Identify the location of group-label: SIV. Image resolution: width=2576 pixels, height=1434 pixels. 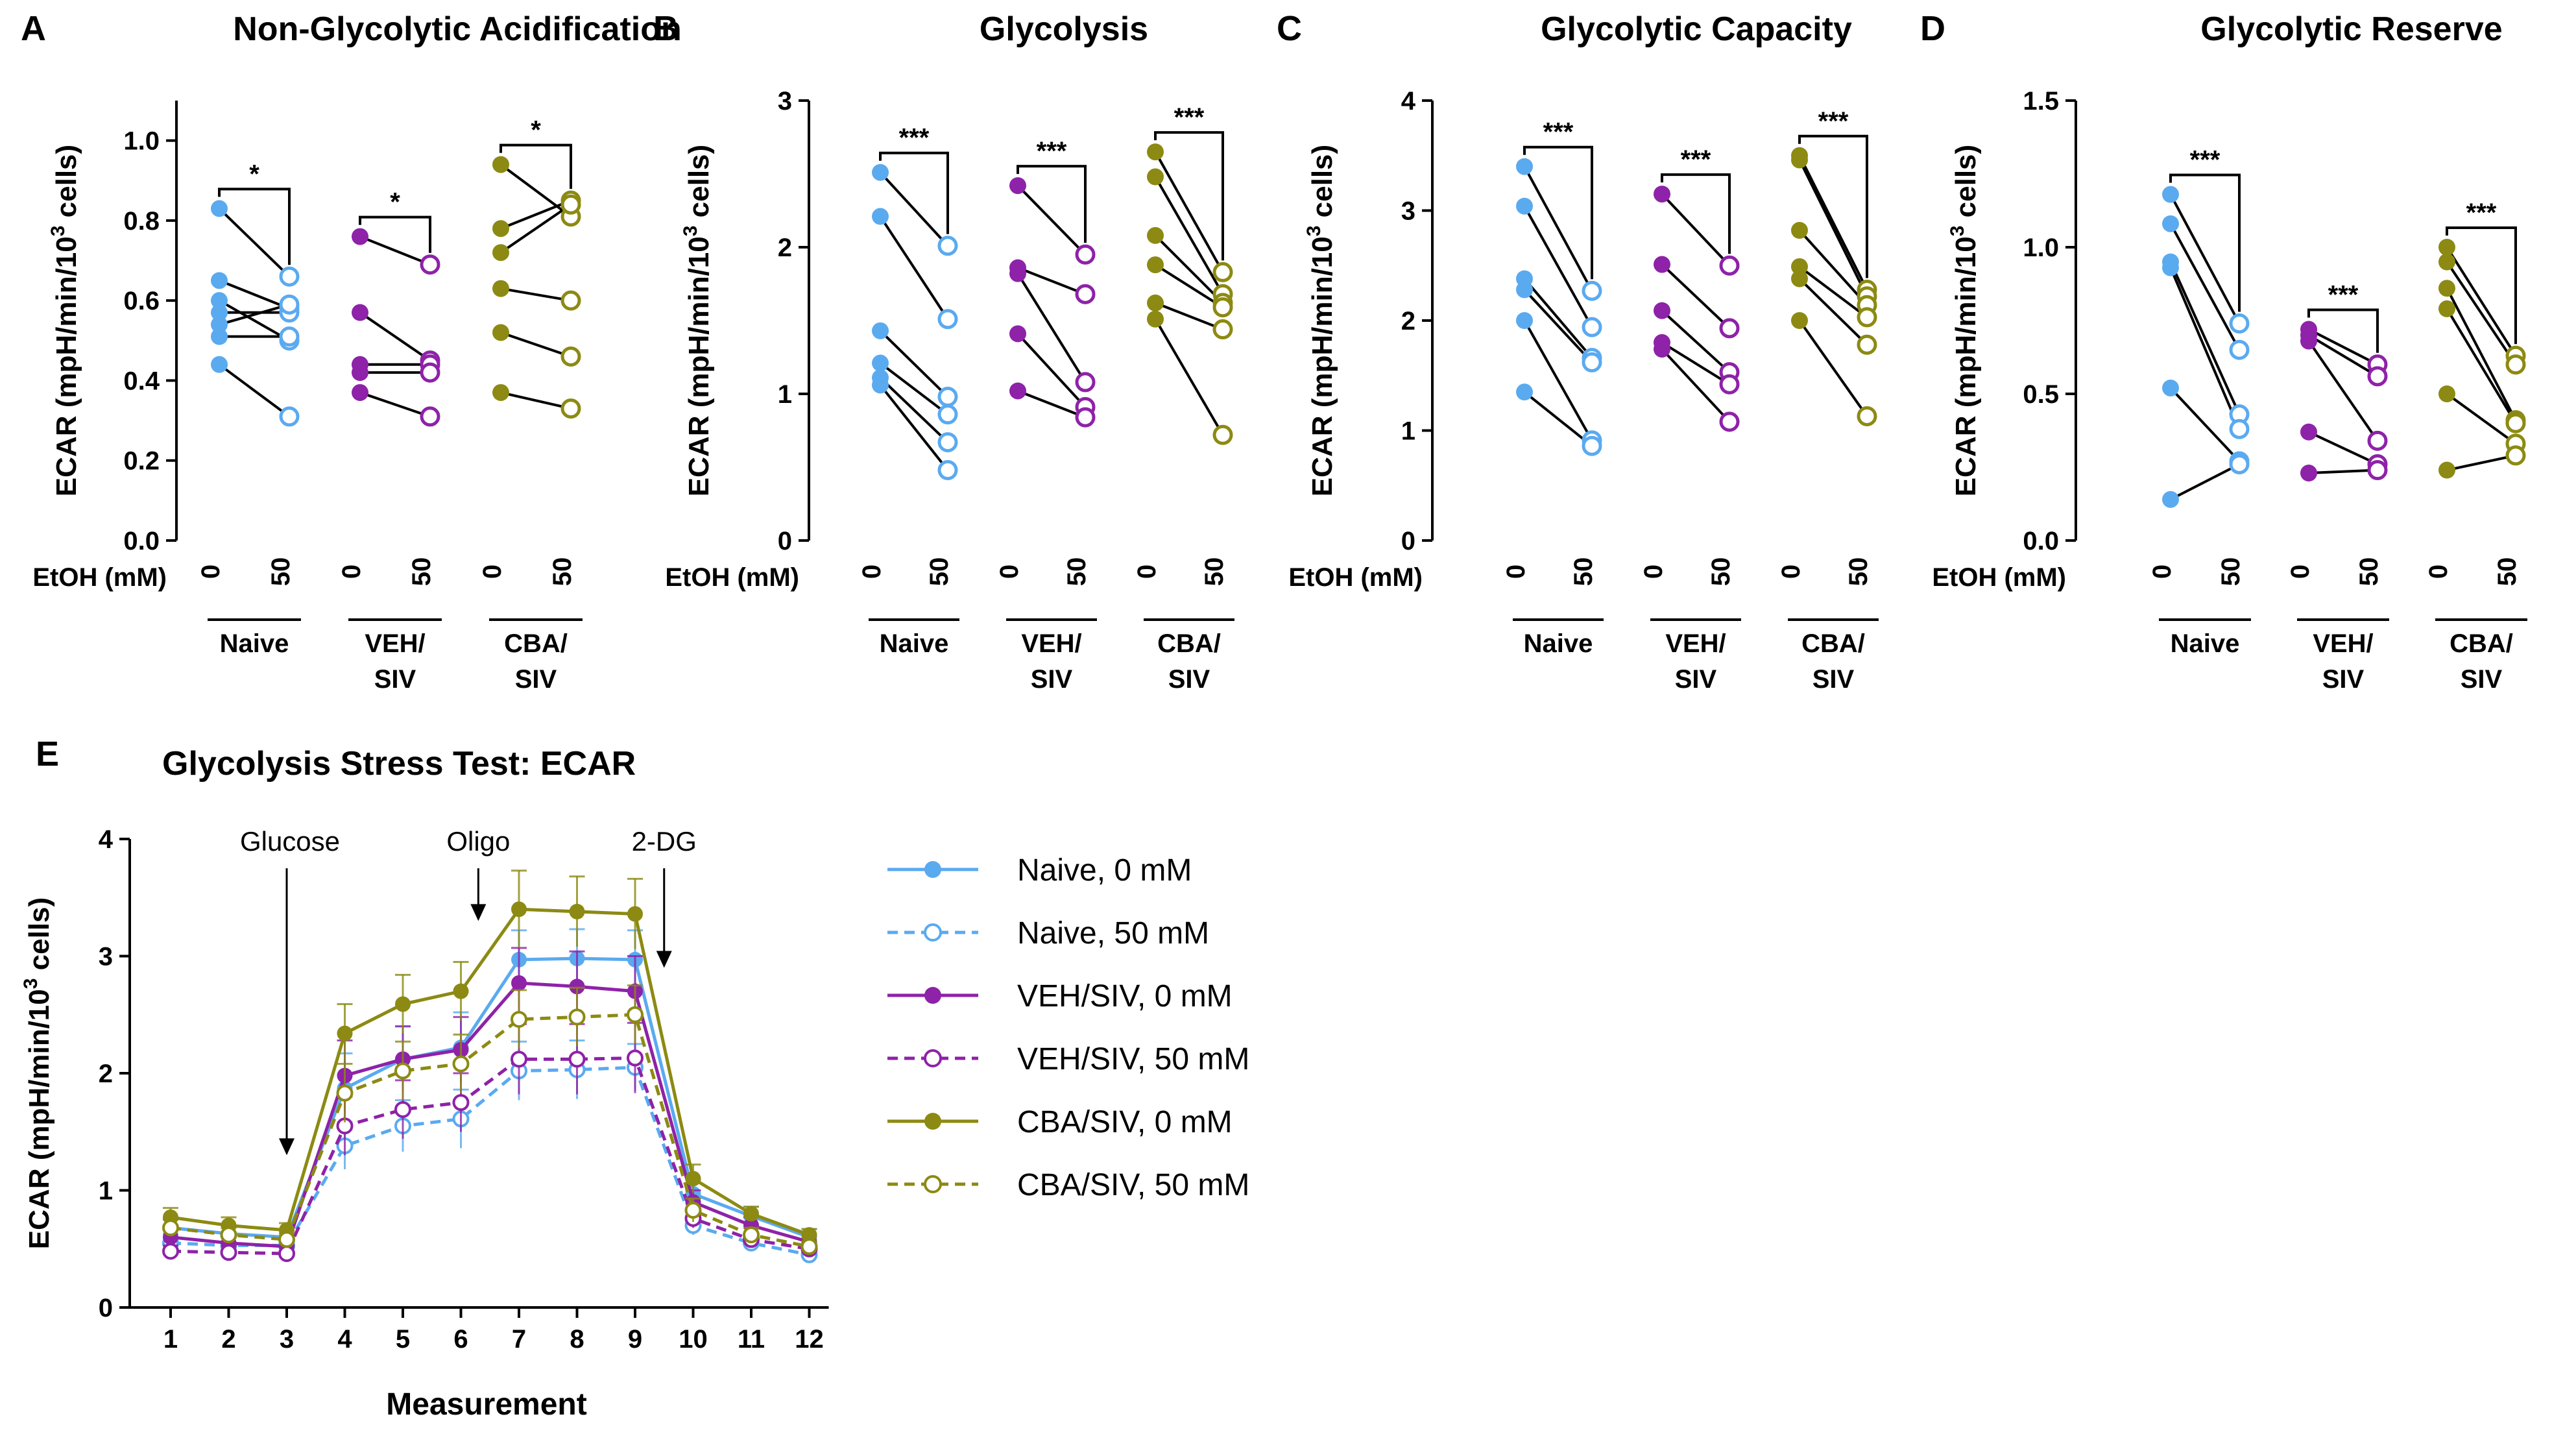
(536, 679).